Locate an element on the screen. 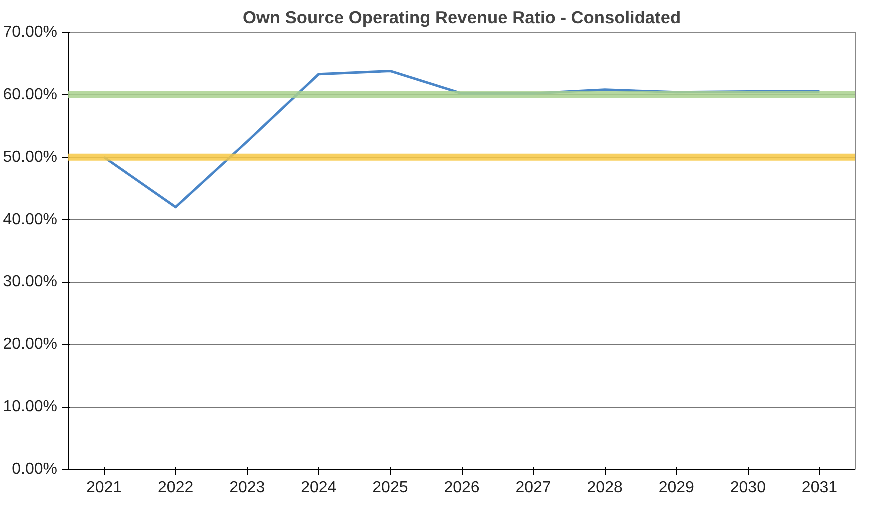  x-tick-label: 2025 is located at coordinates (390, 488).